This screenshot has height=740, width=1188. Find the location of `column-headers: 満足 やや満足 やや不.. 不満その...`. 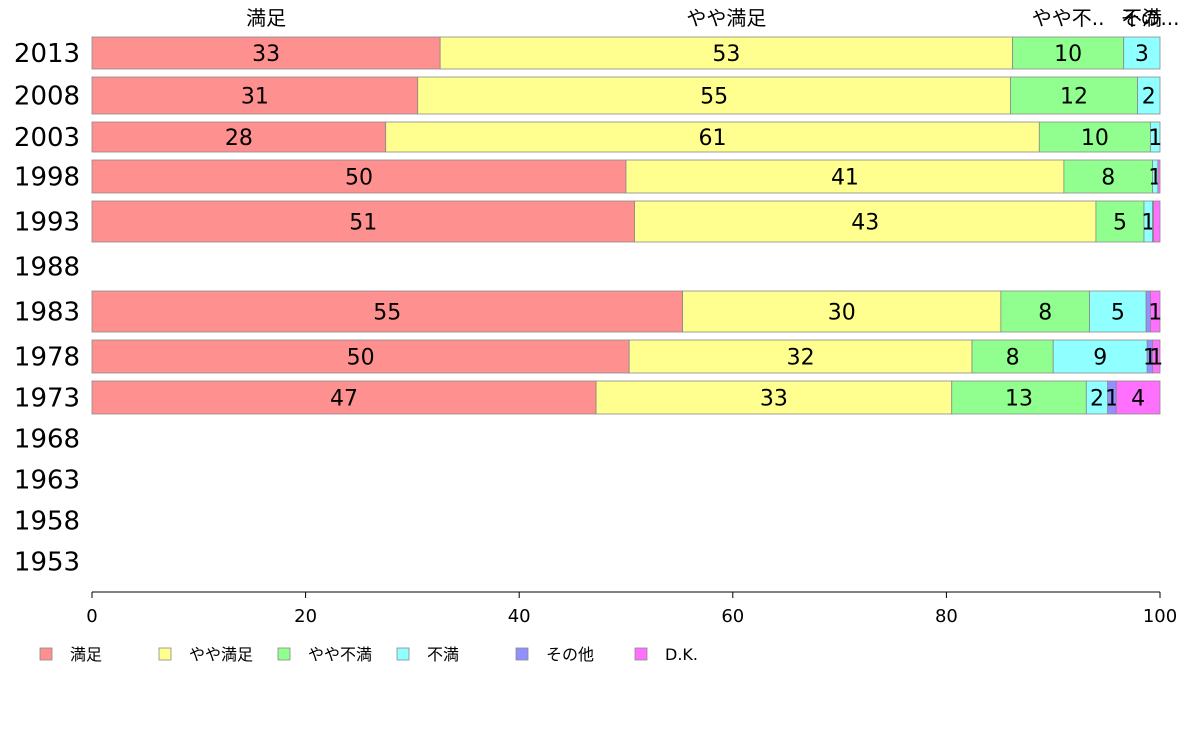

column-headers: 満足 やや満足 やや不.. 不満その... is located at coordinates (712, 18).